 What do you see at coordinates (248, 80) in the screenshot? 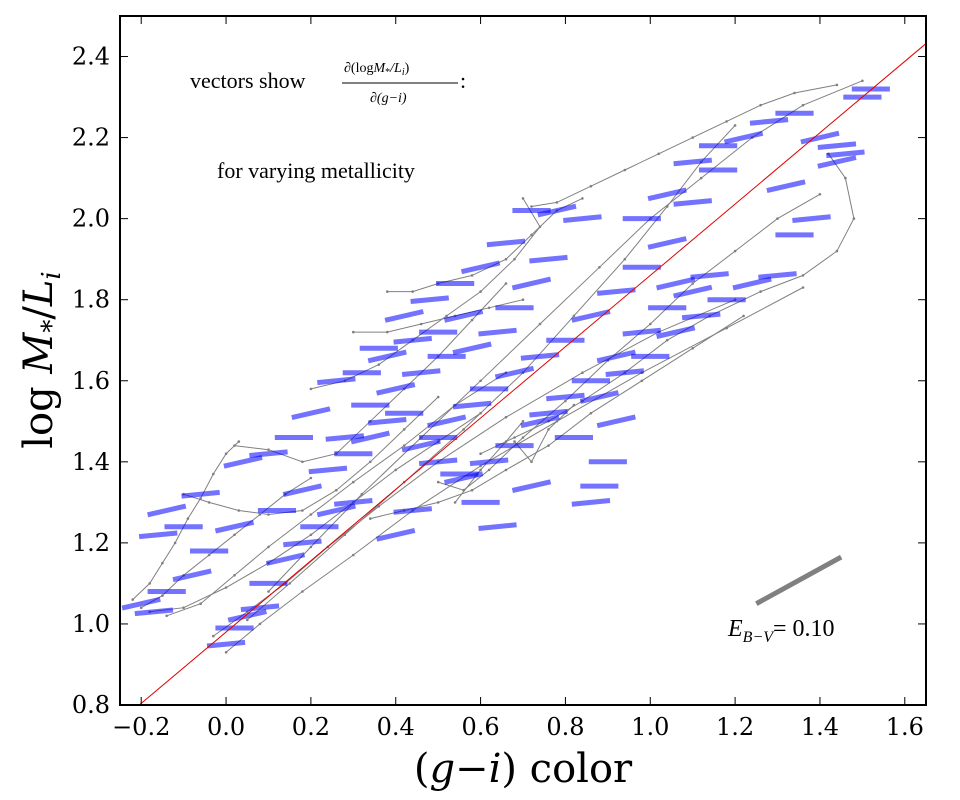
I see `vectors-prefix: vectors show` at bounding box center [248, 80].